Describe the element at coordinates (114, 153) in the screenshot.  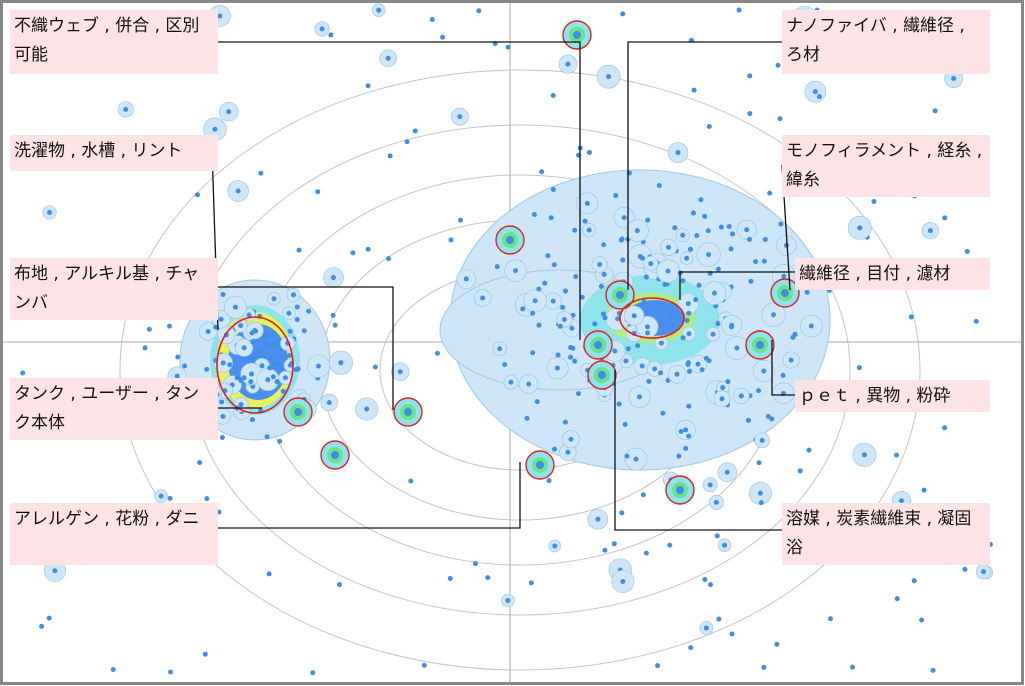
I see `label: 洗濯物 , 水槽 , リント` at that location.